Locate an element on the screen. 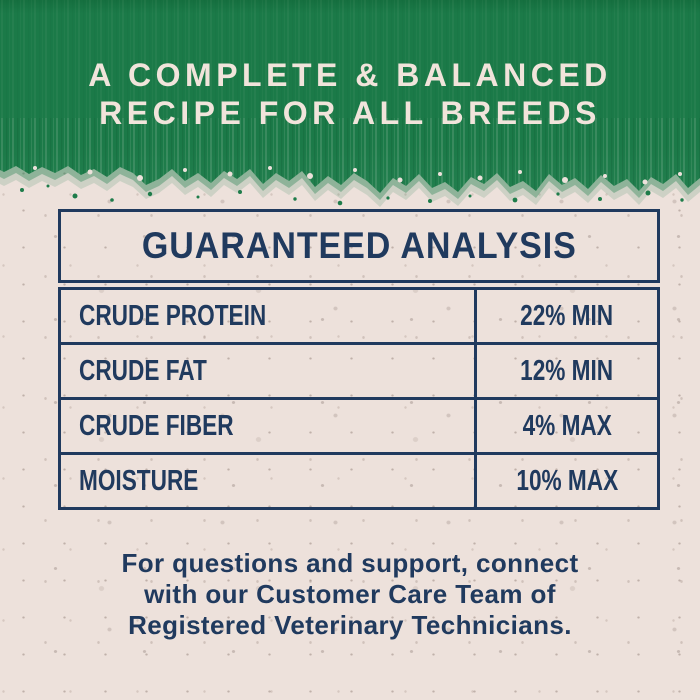 Image resolution: width=700 pixels, height=700 pixels. banner-line-1: A COMPLETE & BALANCED is located at coordinates (350, 75).